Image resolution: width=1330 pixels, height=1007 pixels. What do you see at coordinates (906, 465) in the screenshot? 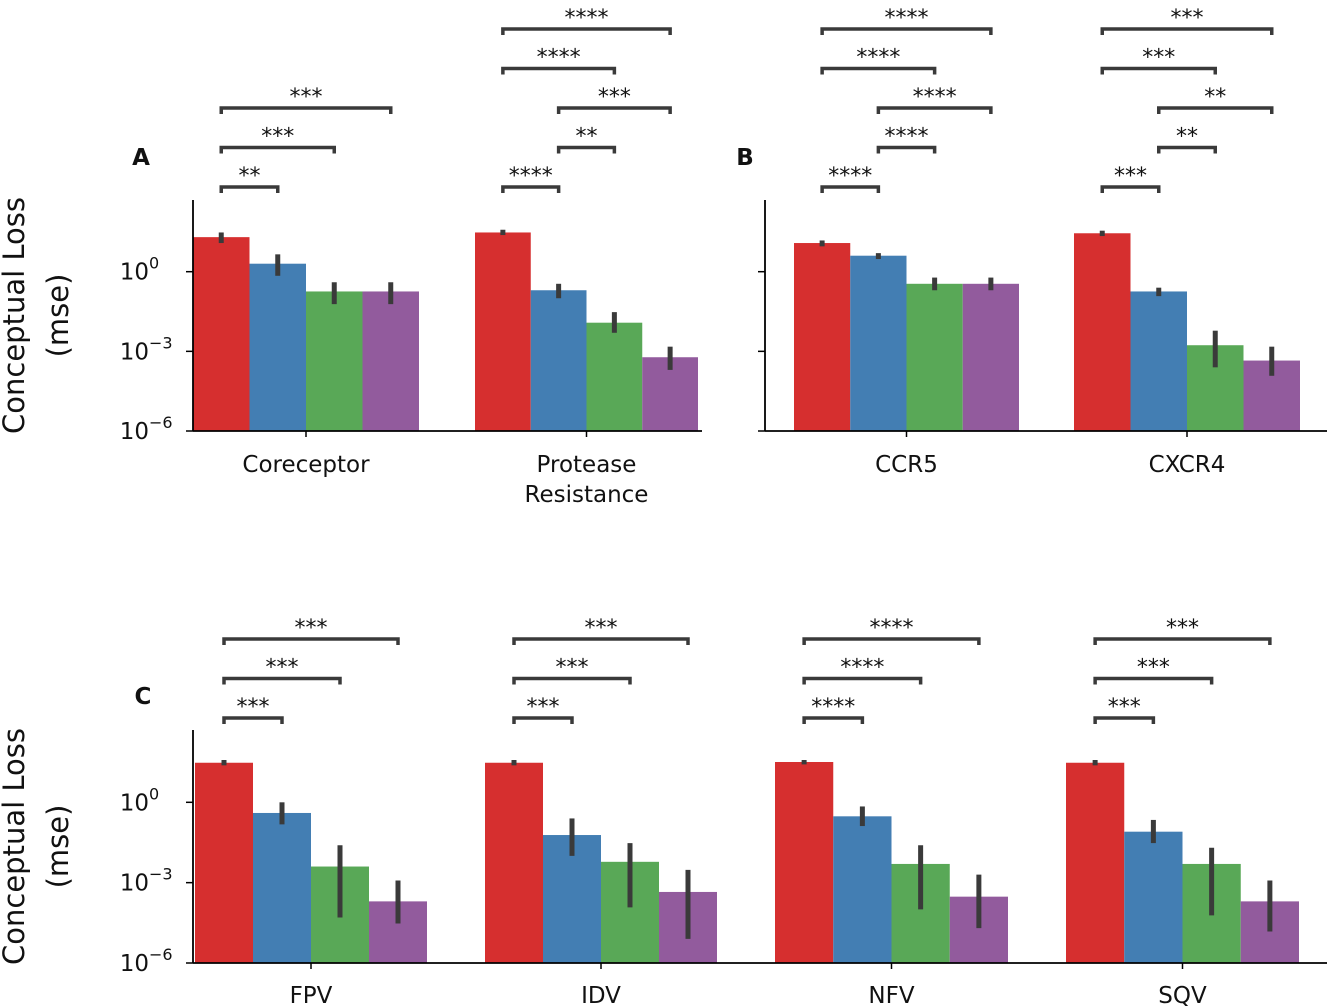
I see `category-label: CCR5` at bounding box center [906, 465].